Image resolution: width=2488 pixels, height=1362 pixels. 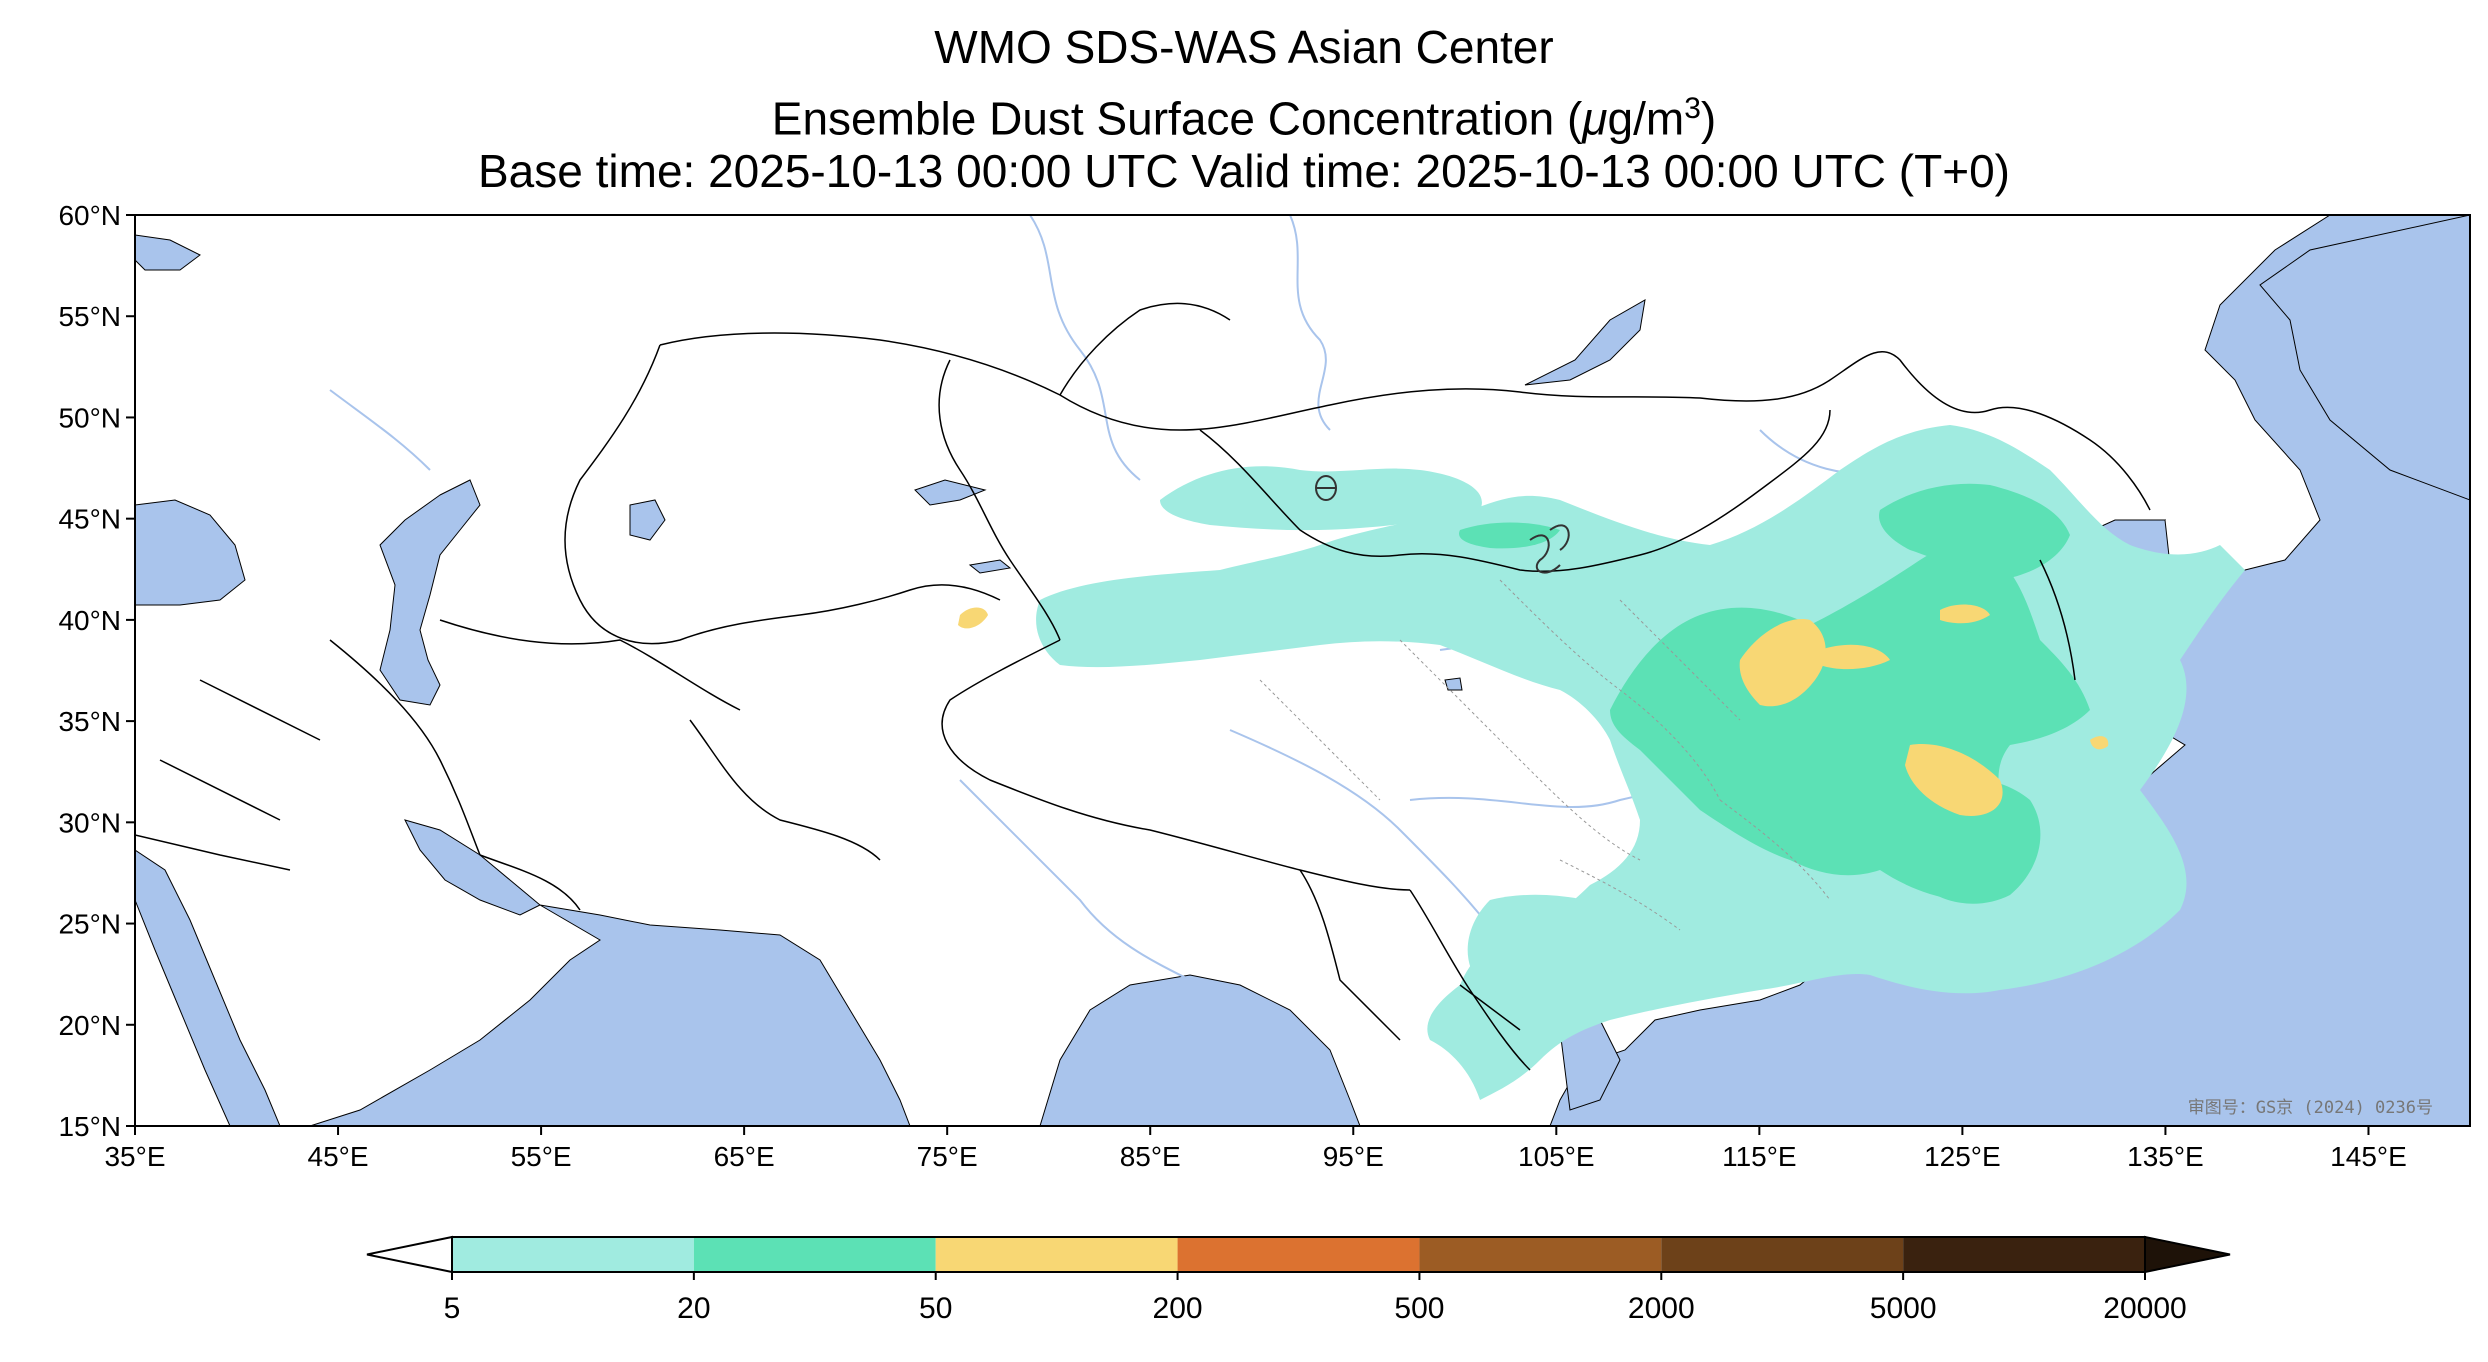 What do you see at coordinates (647, 520) in the screenshot?
I see `aral-sea` at bounding box center [647, 520].